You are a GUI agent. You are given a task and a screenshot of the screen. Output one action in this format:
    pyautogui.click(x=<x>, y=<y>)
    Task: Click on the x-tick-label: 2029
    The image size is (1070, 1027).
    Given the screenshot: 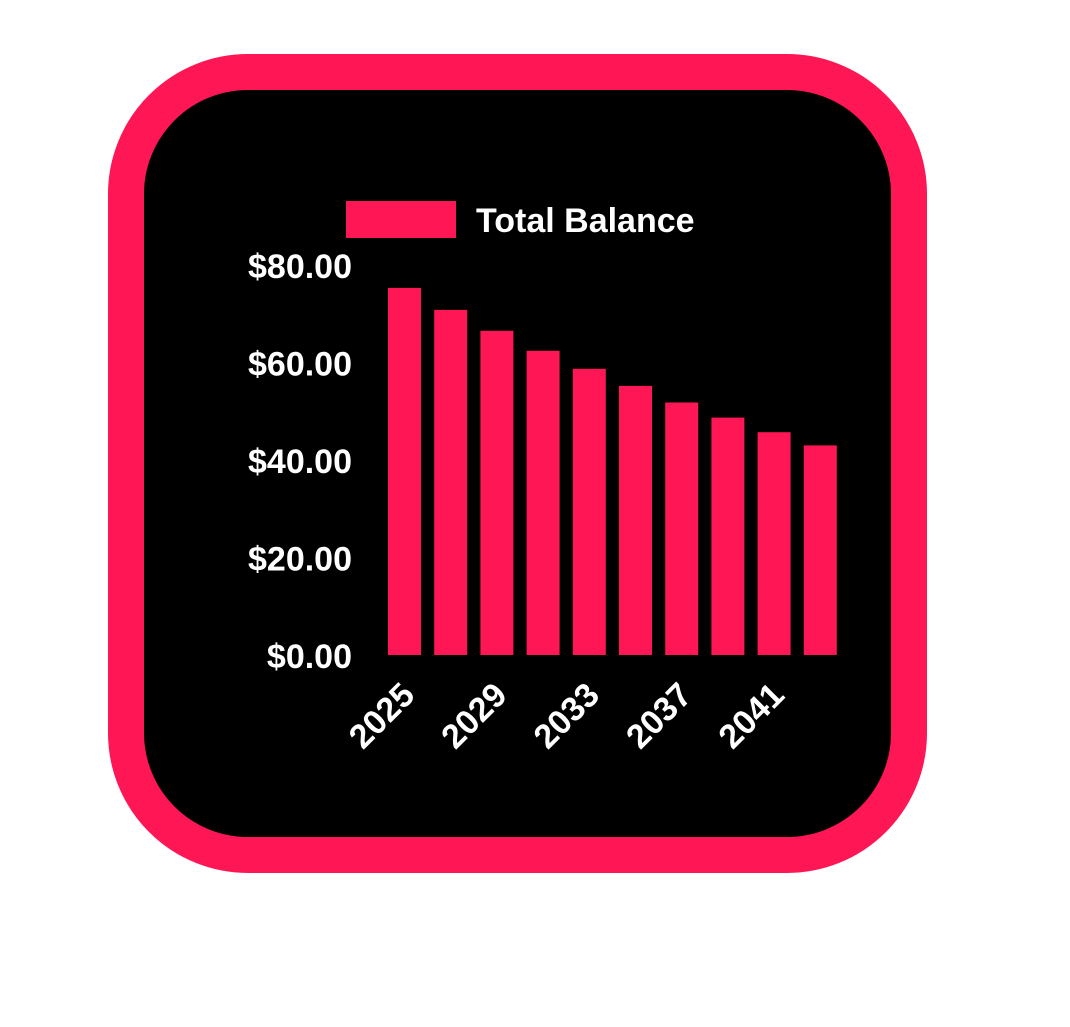 What is the action you would take?
    pyautogui.click(x=474, y=716)
    